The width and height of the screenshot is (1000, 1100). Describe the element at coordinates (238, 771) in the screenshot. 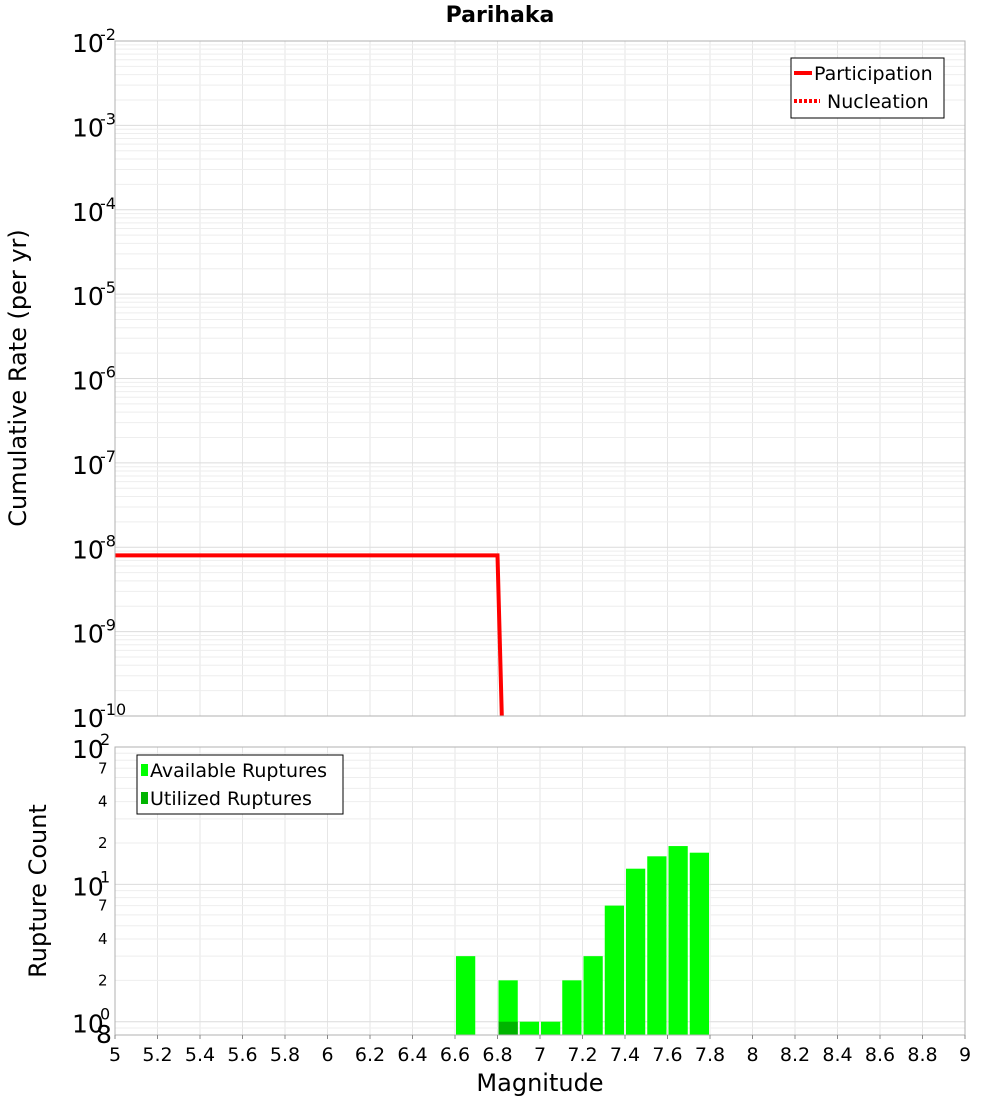

I see `available-ruptures-legend-label: Available Ruptures` at that location.